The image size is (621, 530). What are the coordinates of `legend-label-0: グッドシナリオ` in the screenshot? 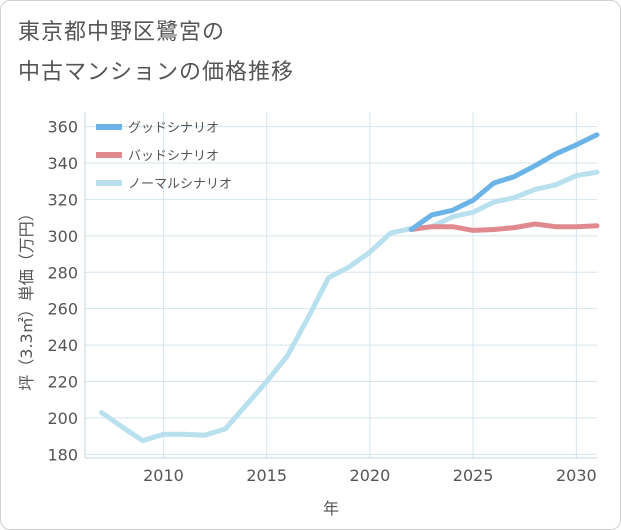 It's located at (173, 128).